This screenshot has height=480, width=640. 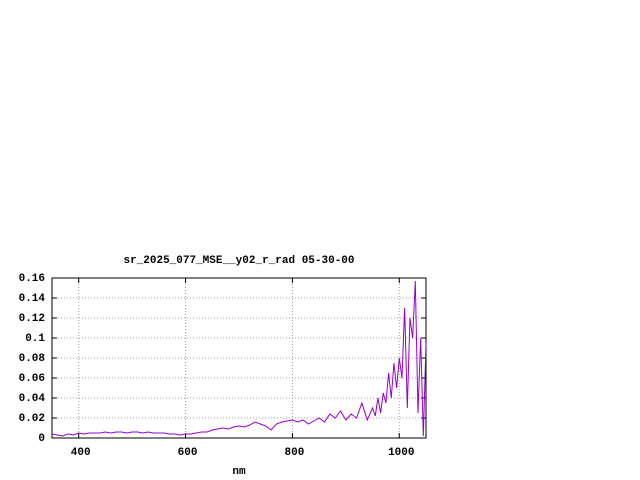 What do you see at coordinates (41, 439) in the screenshot?
I see `y-tick-label: 0` at bounding box center [41, 439].